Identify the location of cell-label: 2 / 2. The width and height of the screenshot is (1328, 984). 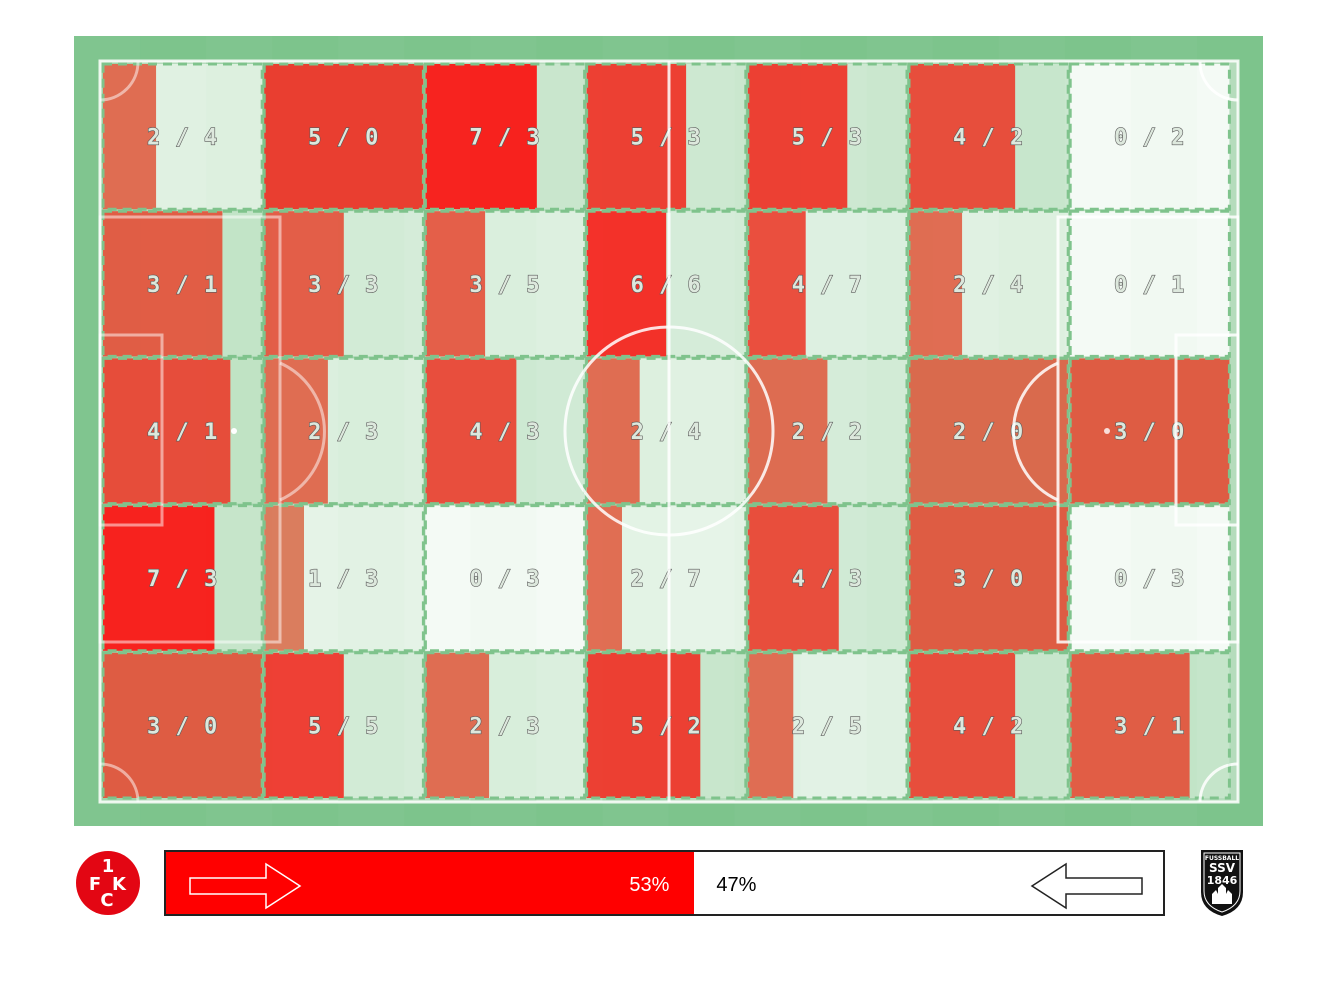
(827, 432).